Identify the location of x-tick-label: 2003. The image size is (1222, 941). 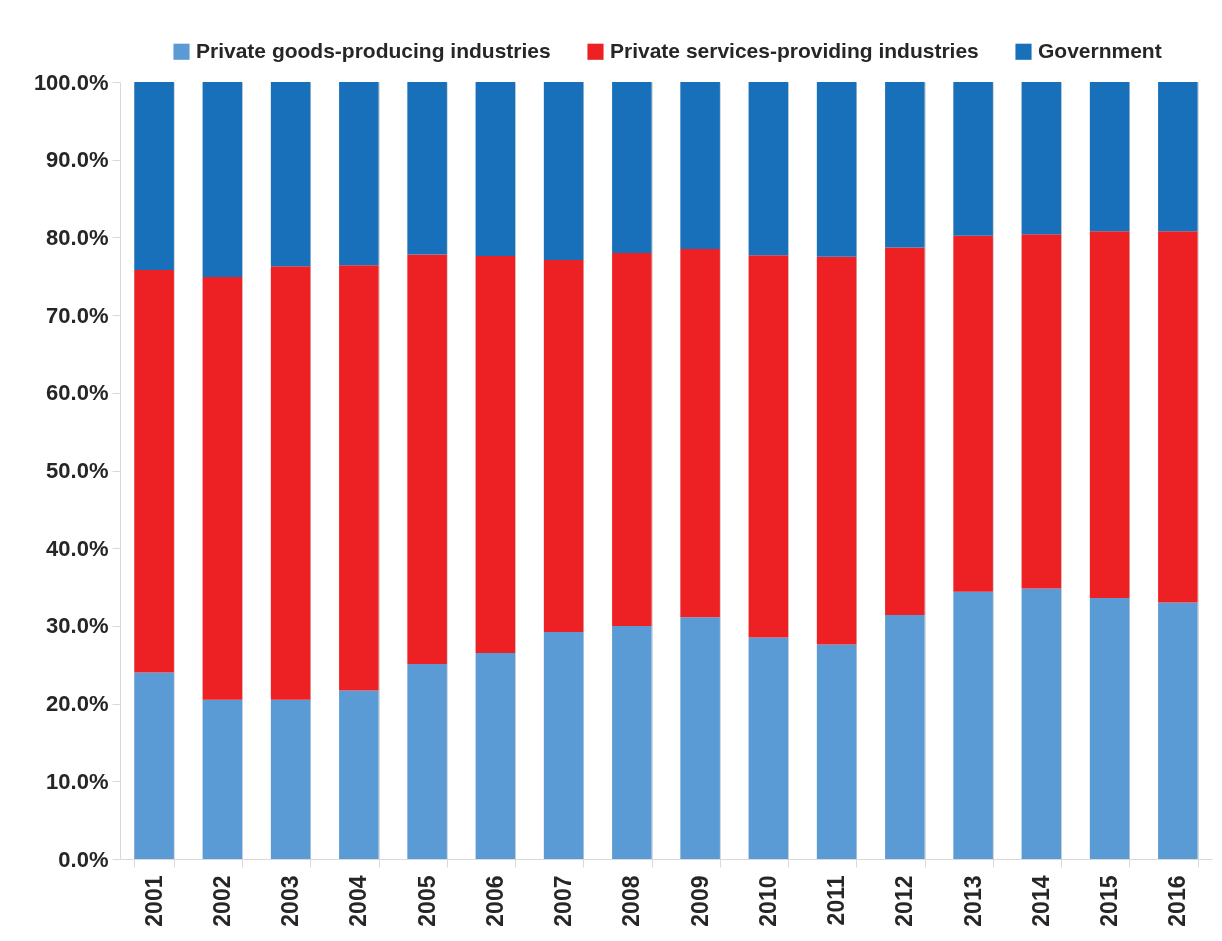
(290, 901).